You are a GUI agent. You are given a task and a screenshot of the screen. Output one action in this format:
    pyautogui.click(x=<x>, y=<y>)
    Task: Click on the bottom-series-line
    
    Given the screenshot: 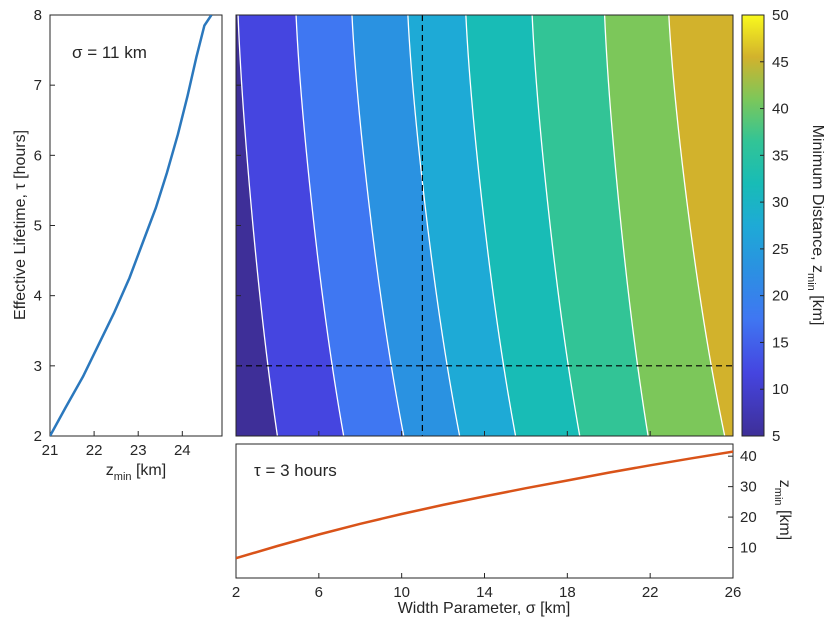 What is the action you would take?
    pyautogui.click(x=484, y=505)
    